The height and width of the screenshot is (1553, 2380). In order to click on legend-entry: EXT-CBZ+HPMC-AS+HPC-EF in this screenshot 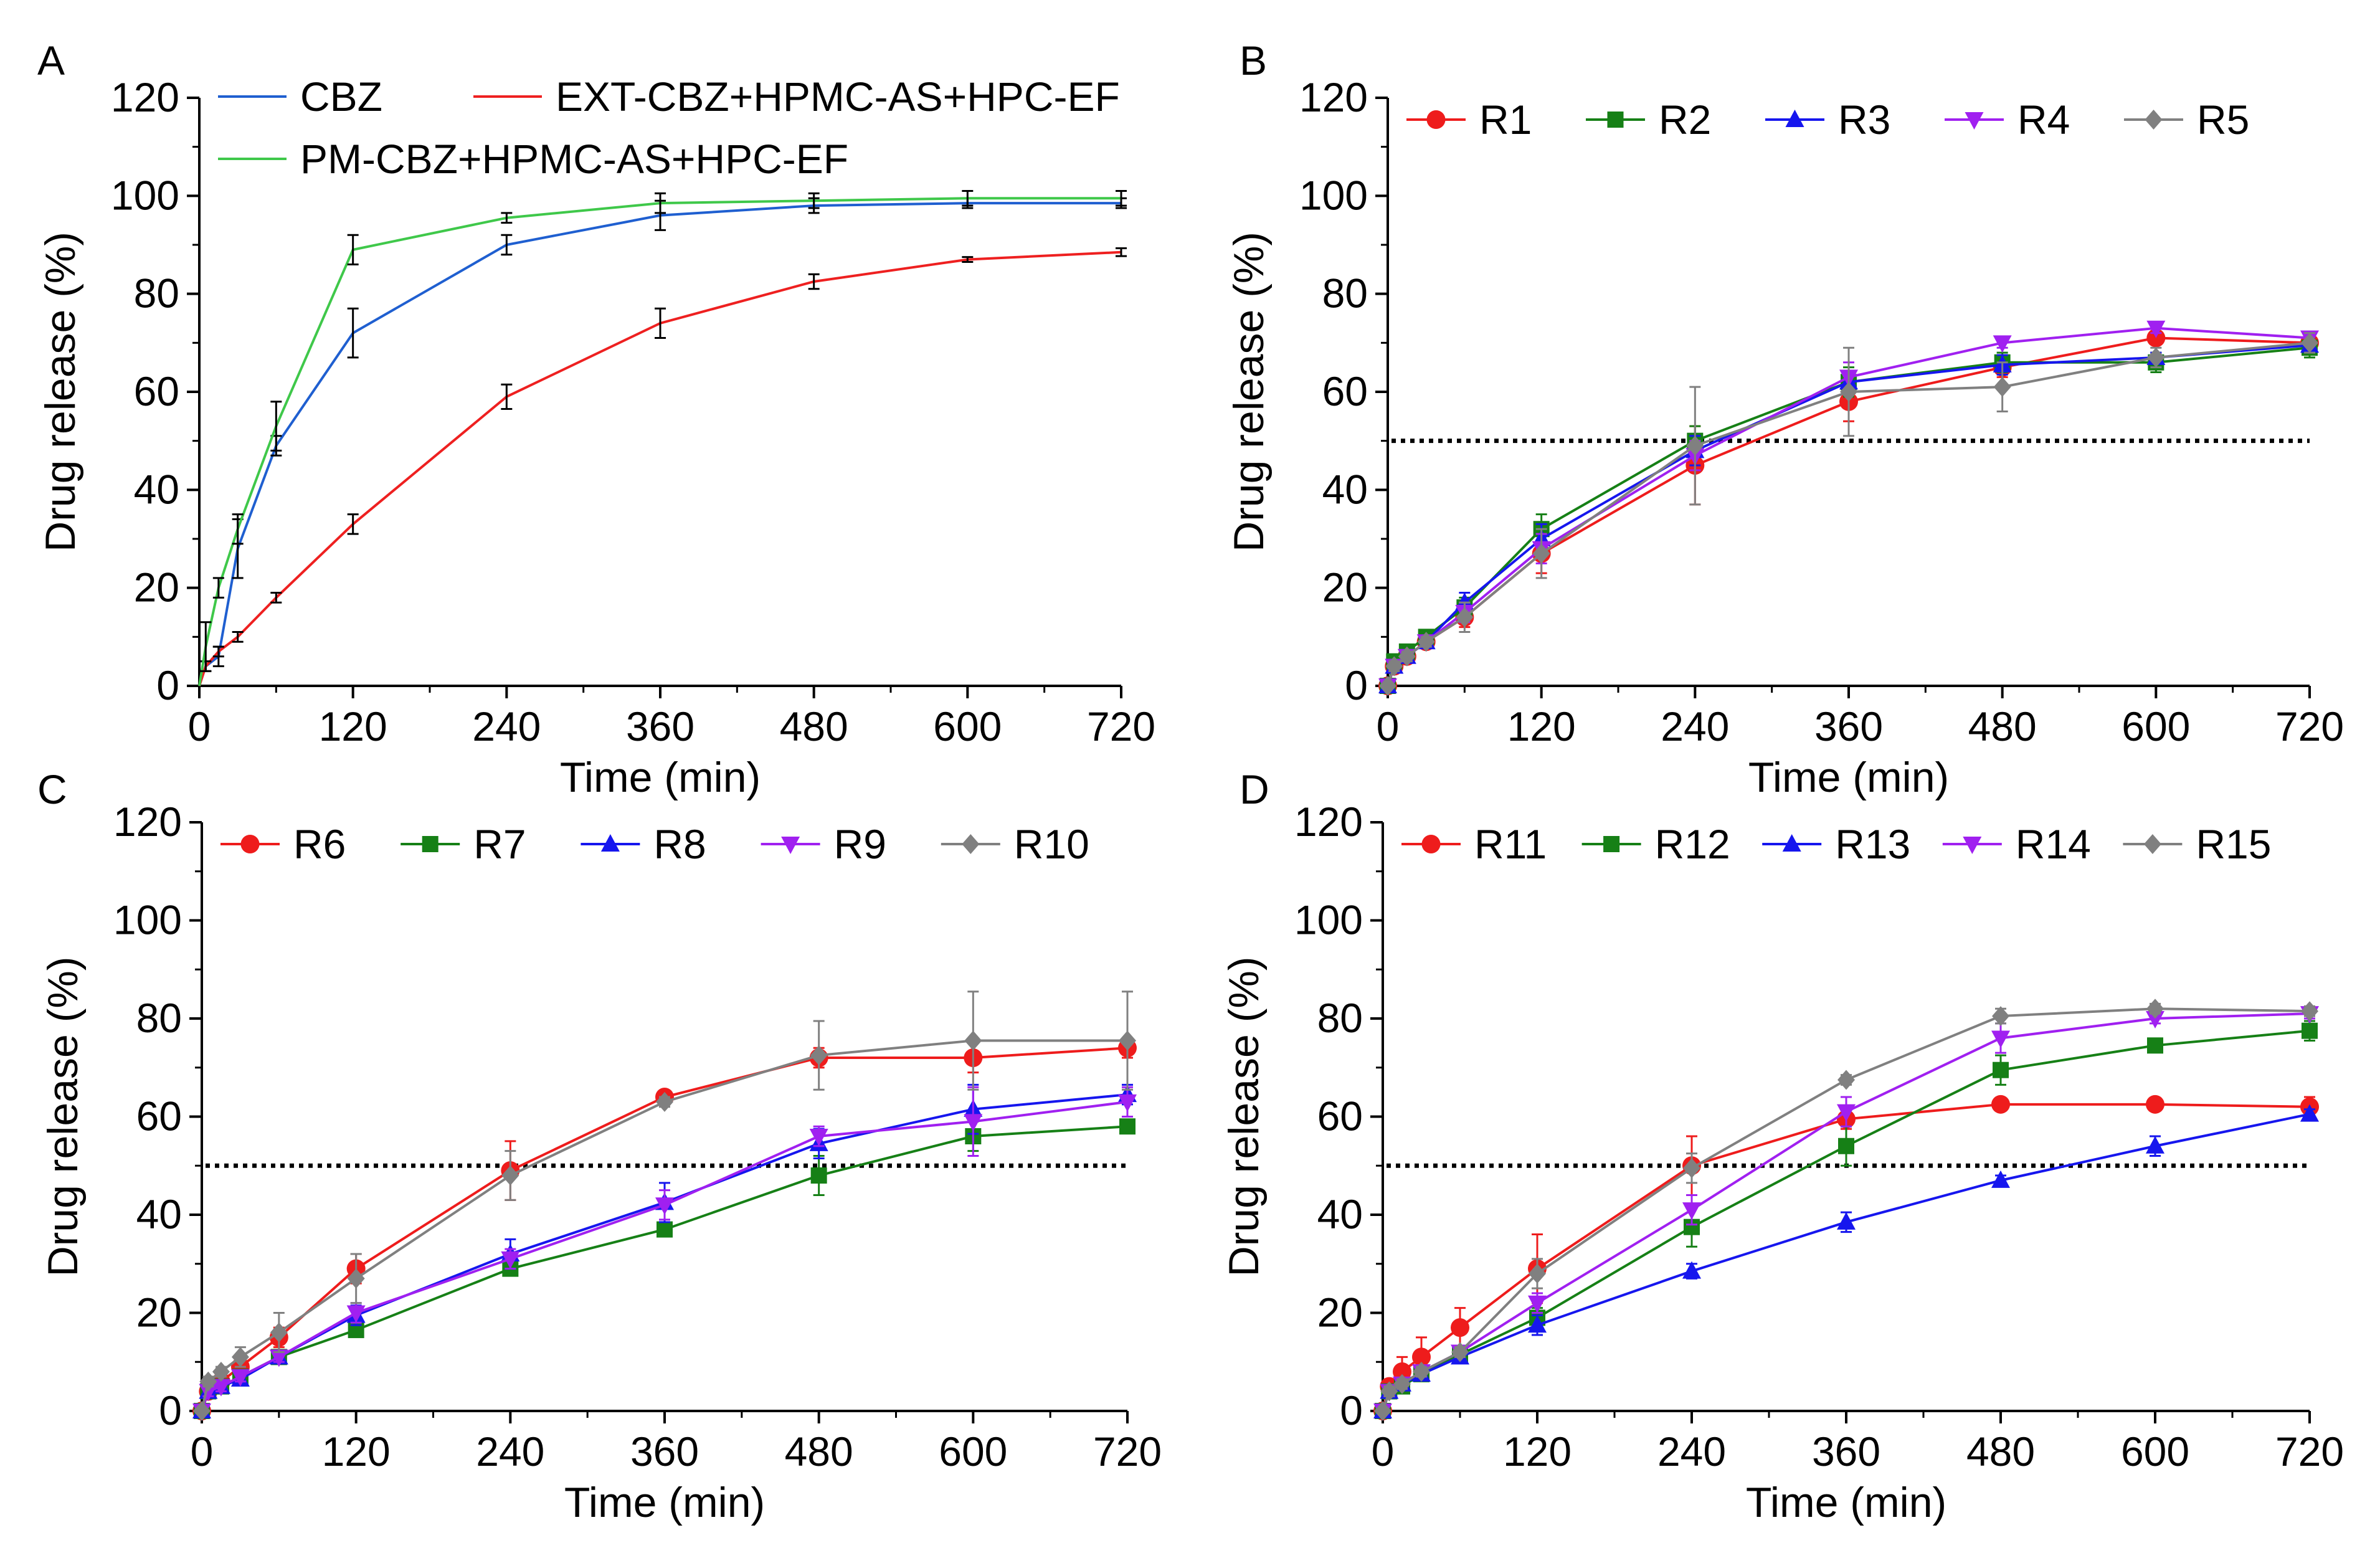, I will do `click(796, 97)`.